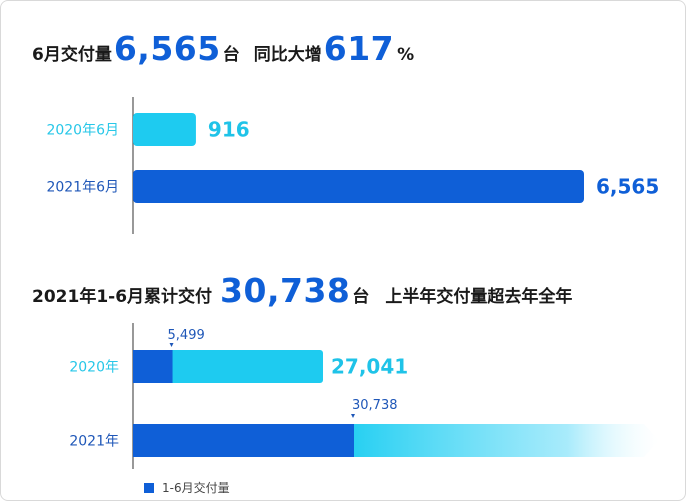  I want to click on headline2-unit: 台, so click(361, 297).